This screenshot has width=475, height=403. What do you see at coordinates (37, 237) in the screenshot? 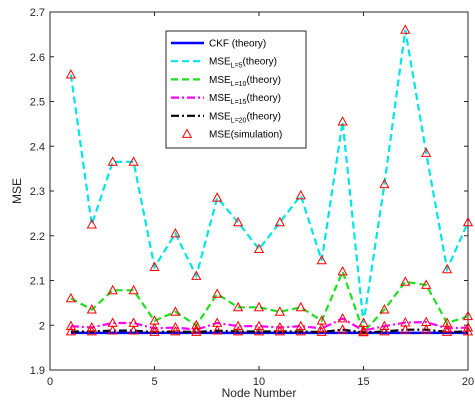
I see `y-tick-label: 2.2` at bounding box center [37, 237].